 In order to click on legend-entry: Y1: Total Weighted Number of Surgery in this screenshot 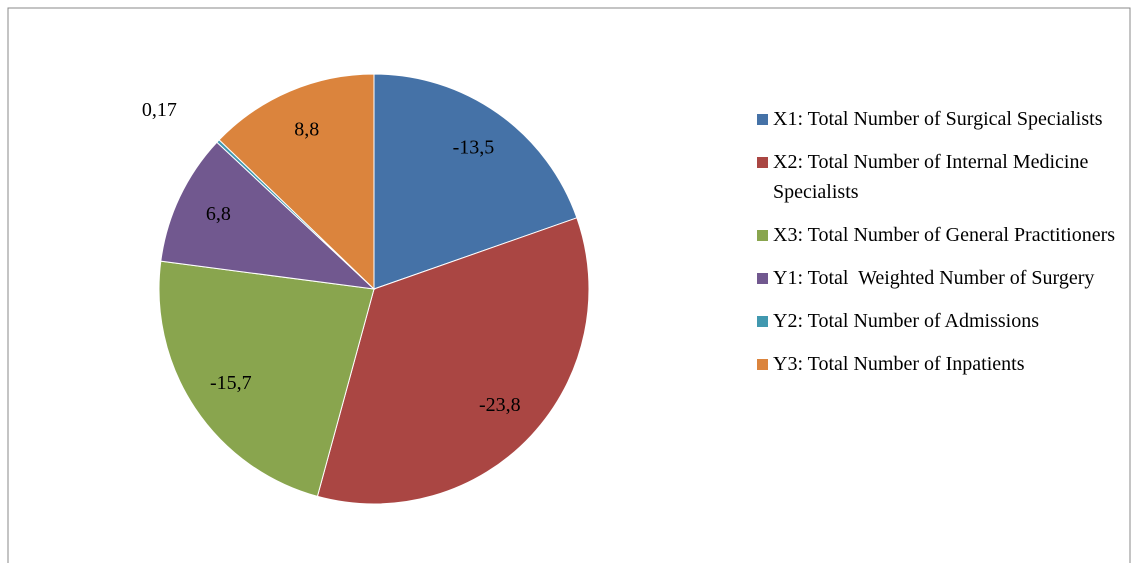, I will do `click(942, 278)`.